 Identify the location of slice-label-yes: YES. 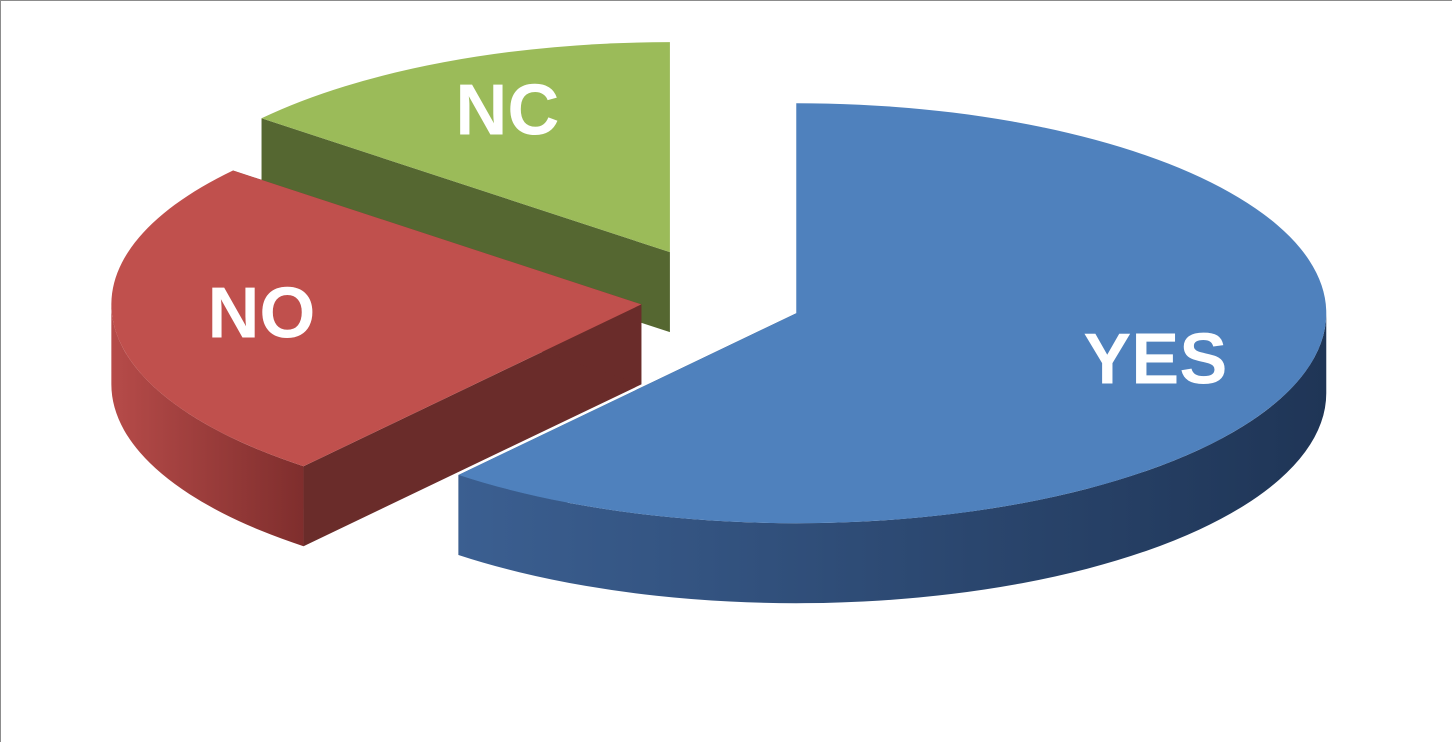
(1155, 359).